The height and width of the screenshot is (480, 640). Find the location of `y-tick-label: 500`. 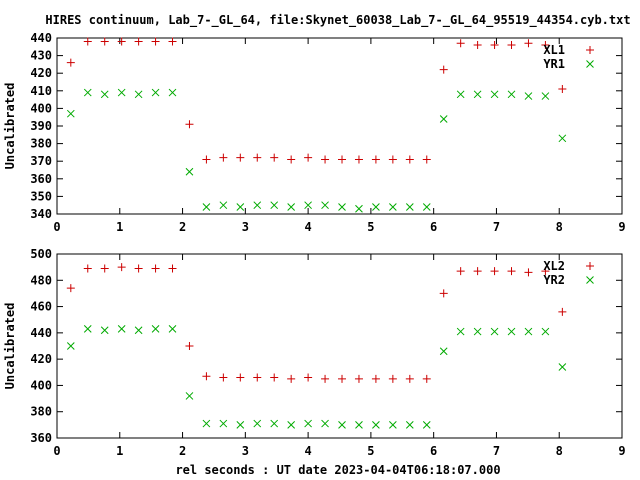

y-tick-label: 500 is located at coordinates (41, 254).